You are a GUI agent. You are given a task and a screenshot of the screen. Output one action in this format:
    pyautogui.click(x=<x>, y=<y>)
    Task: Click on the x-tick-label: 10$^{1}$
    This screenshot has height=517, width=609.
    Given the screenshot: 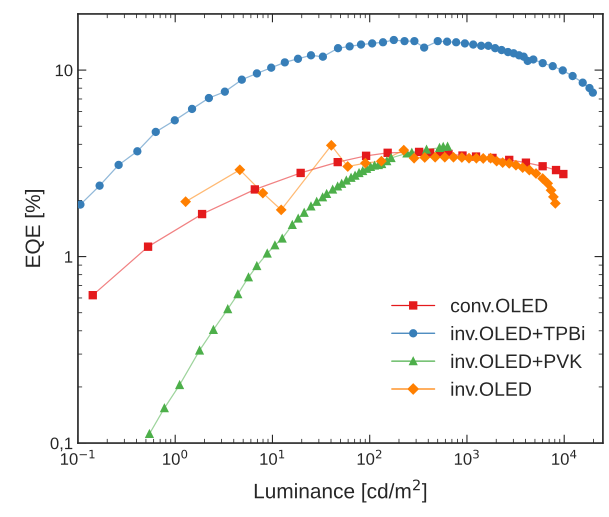 What is the action you would take?
    pyautogui.click(x=272, y=457)
    